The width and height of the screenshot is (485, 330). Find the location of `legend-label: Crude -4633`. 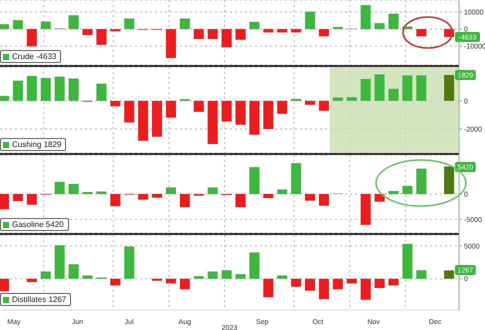

legend-label: Crude -4633 is located at coordinates (34, 56).